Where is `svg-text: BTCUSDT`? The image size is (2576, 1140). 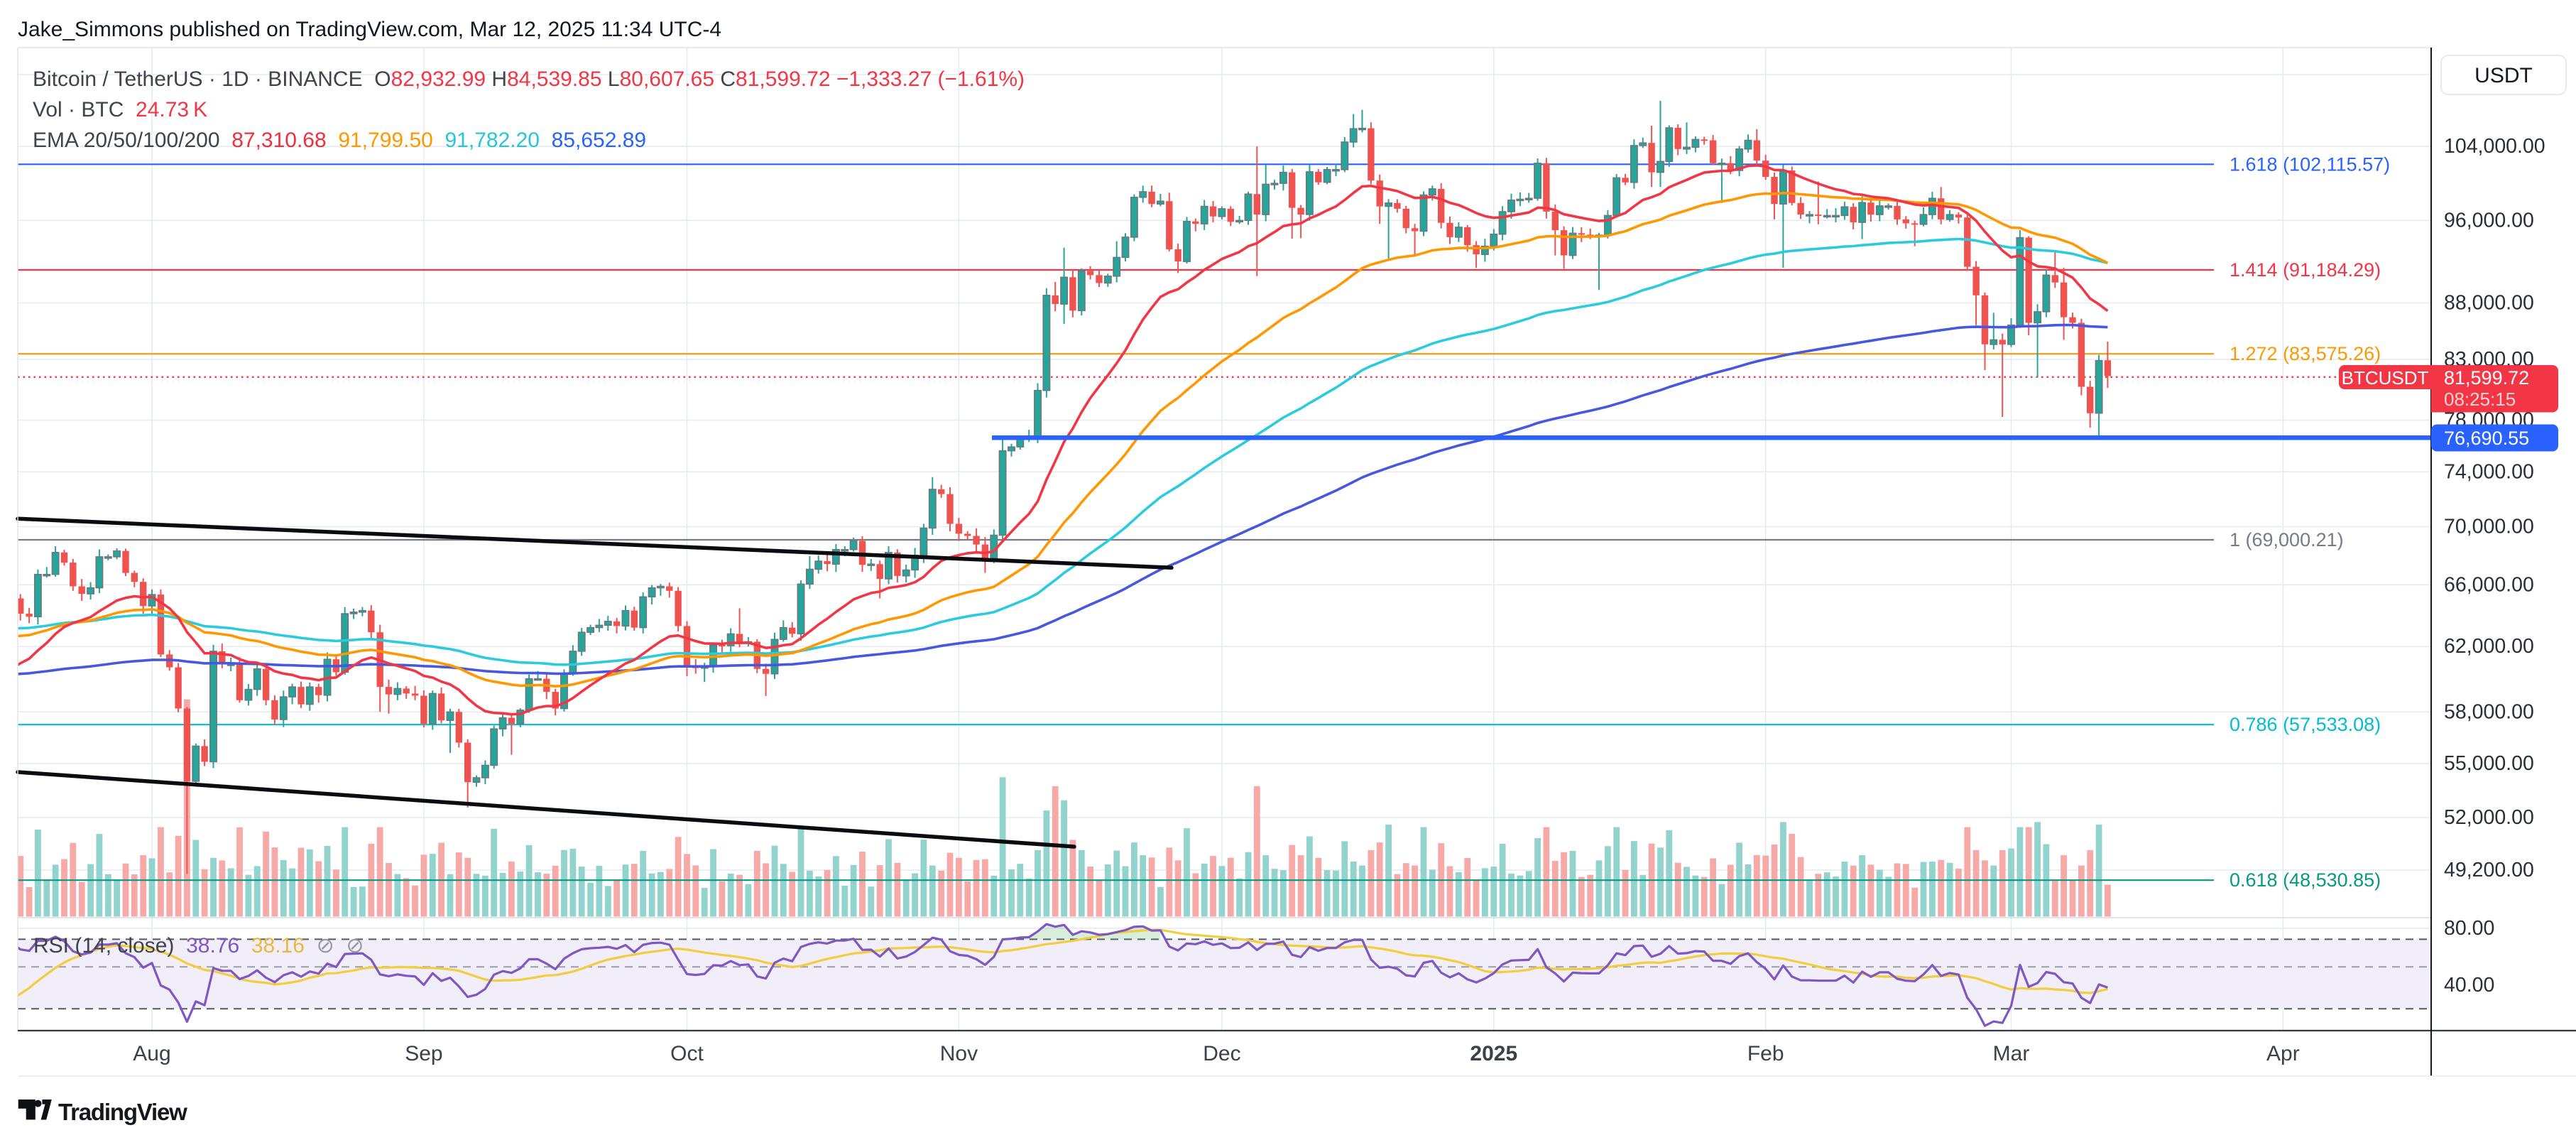
svg-text: BTCUSDT is located at coordinates (2385, 378).